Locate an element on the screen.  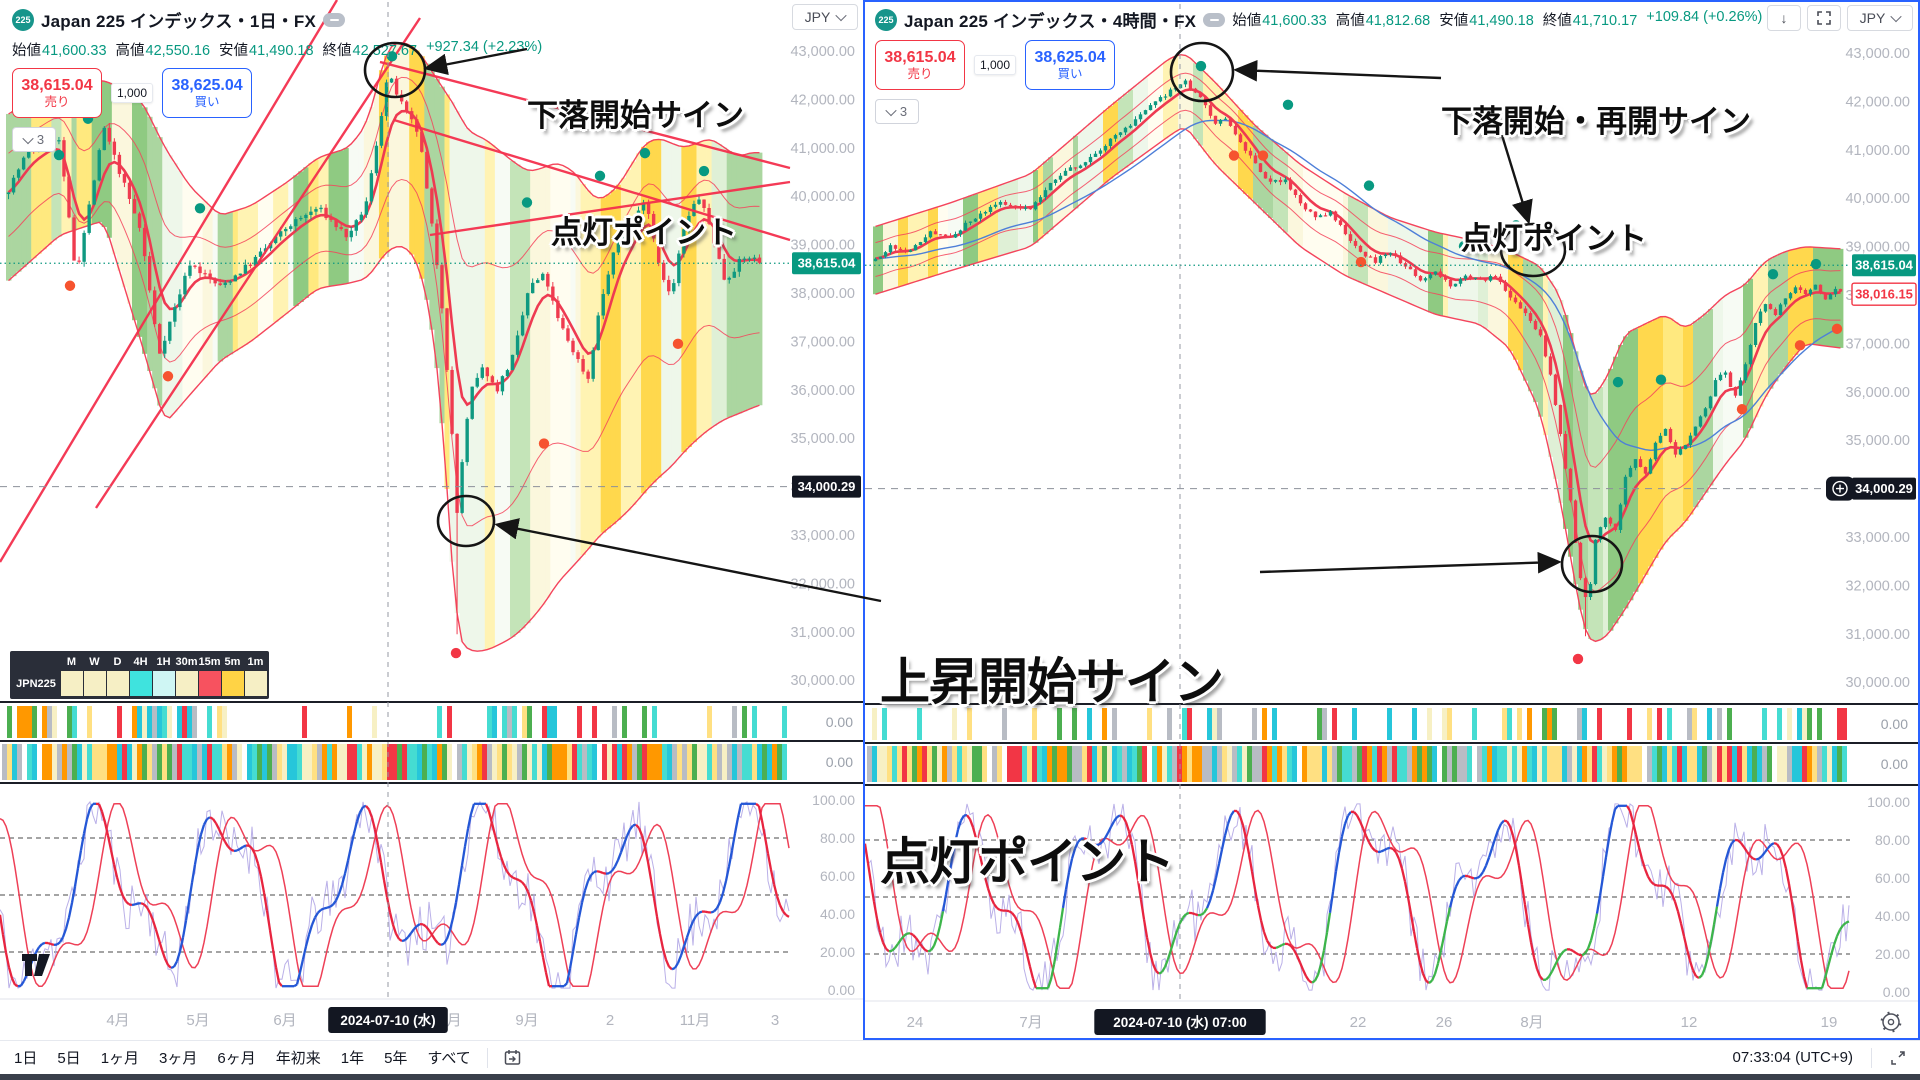
svg-text: 36,000.00 is located at coordinates (822, 391).